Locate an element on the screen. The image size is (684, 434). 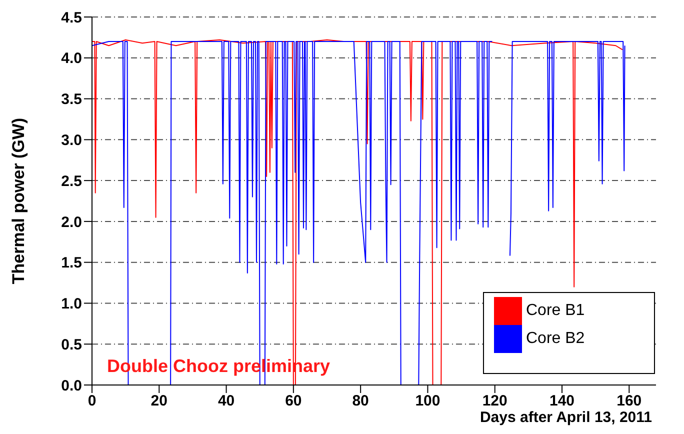
x-tick-label: 20 is located at coordinates (159, 401).